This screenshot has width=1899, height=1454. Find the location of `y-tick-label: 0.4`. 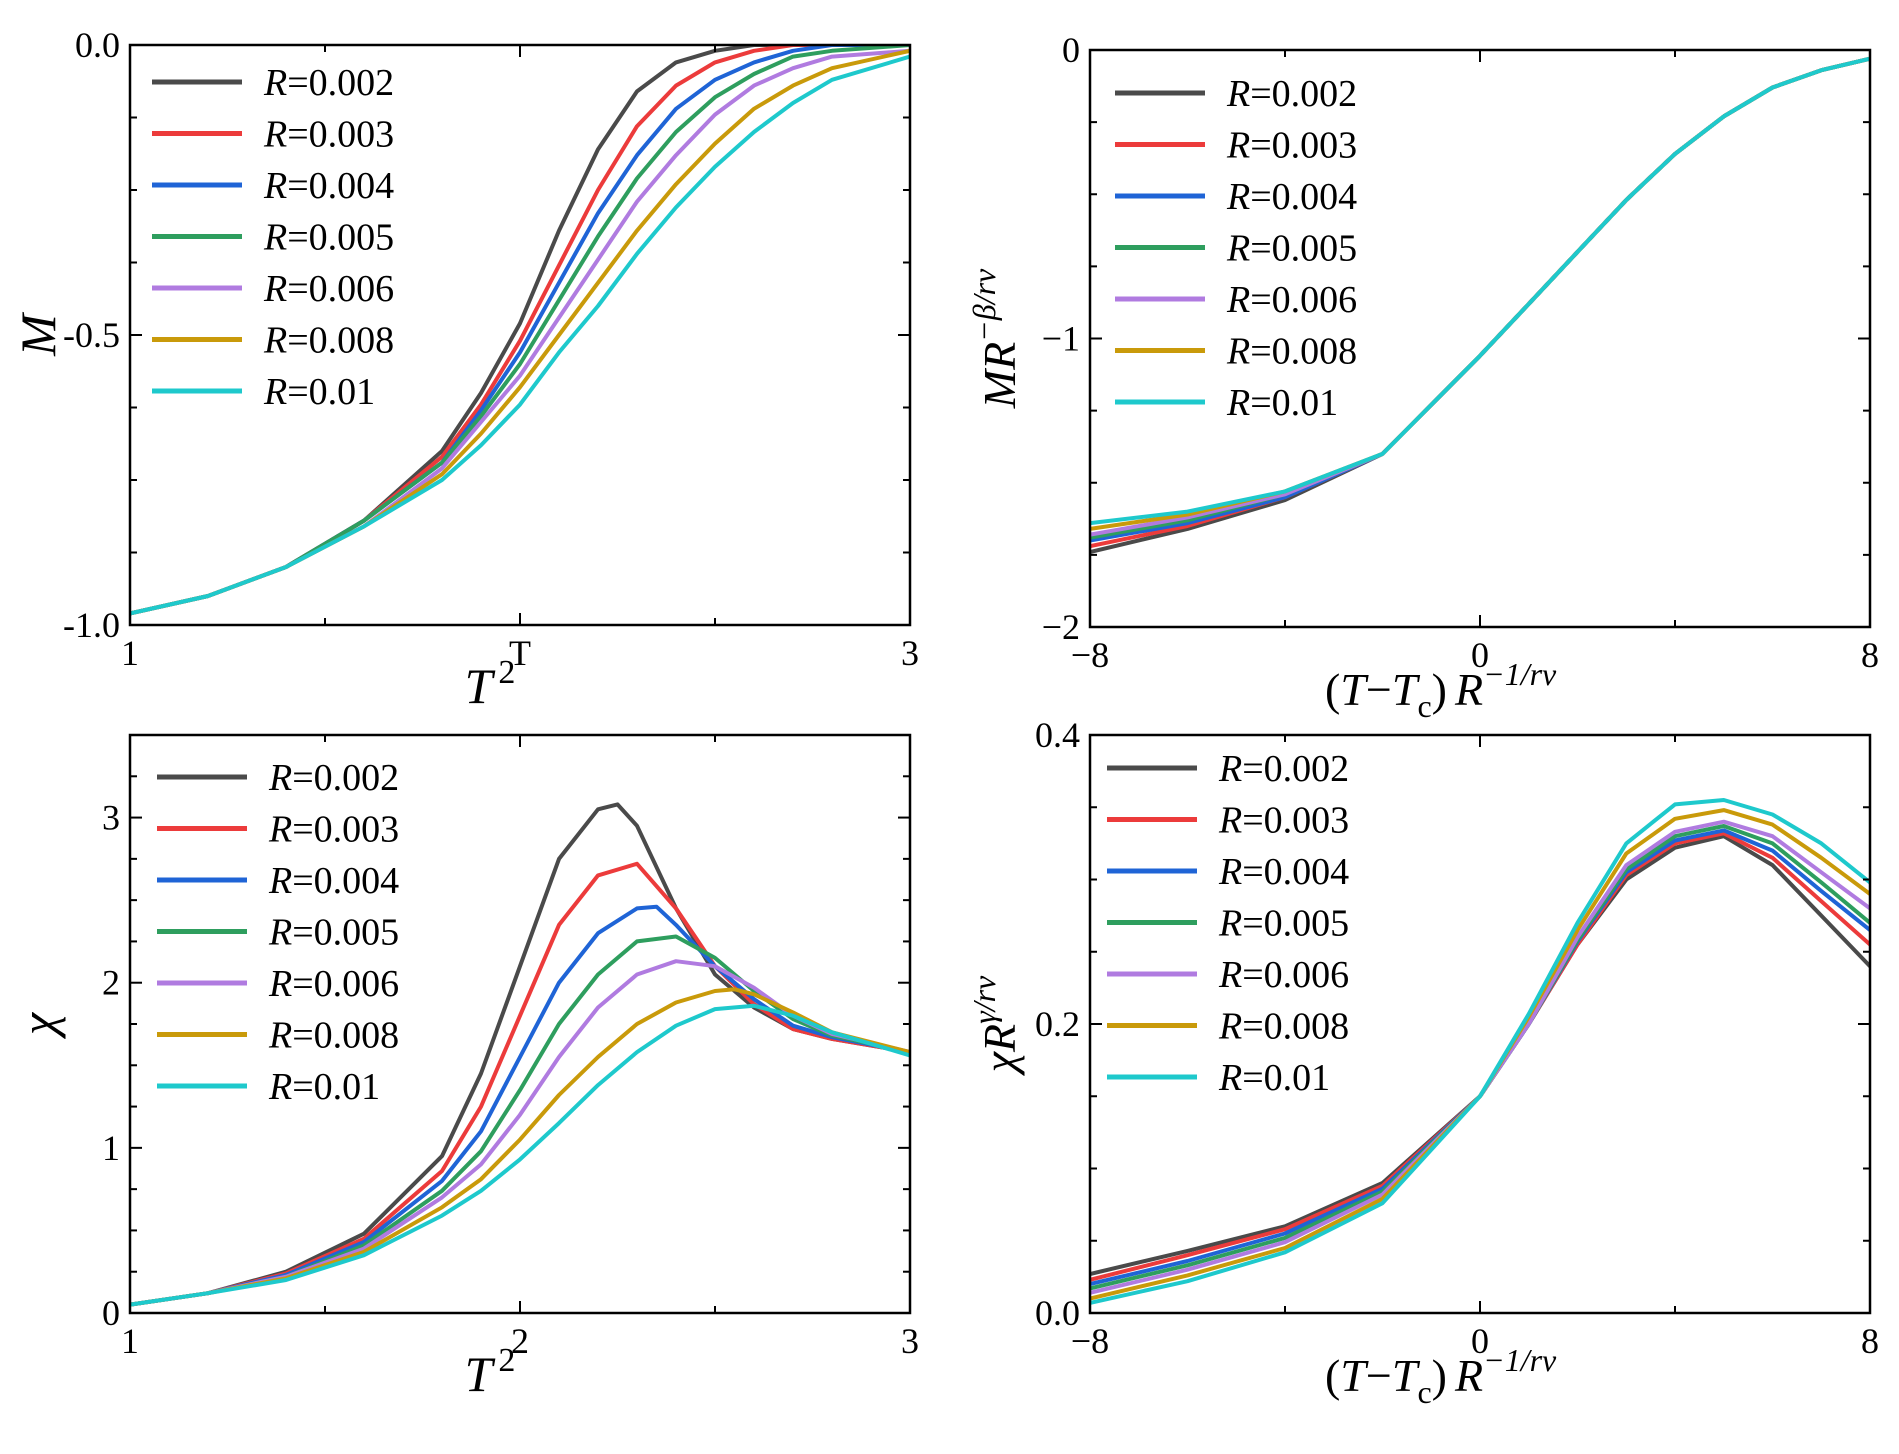

y-tick-label: 0.4 is located at coordinates (1057, 735).